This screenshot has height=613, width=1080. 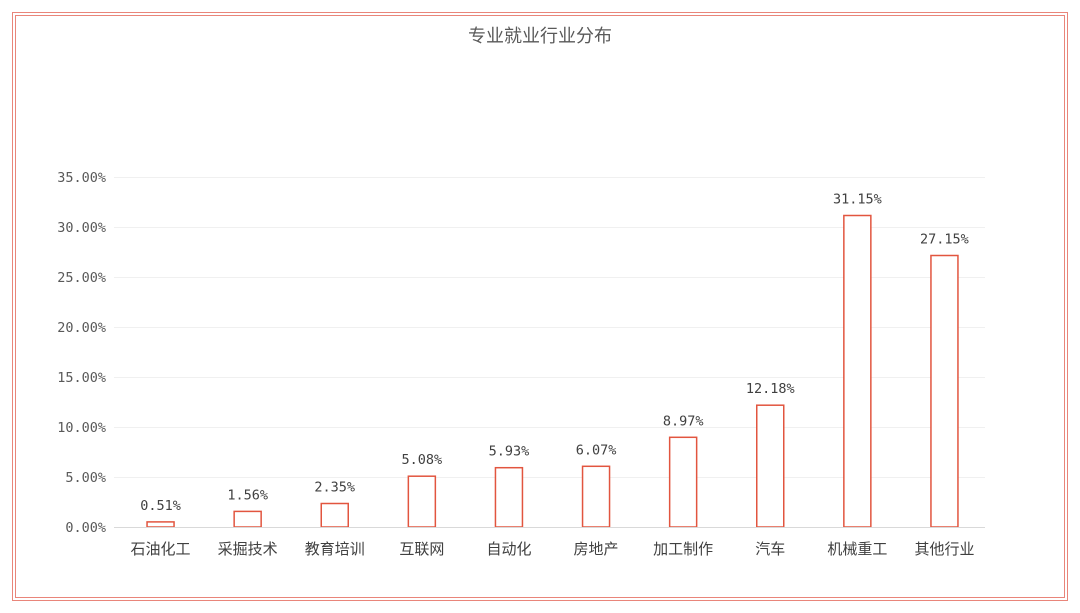 What do you see at coordinates (421, 549) in the screenshot?
I see `category-label: 互联网` at bounding box center [421, 549].